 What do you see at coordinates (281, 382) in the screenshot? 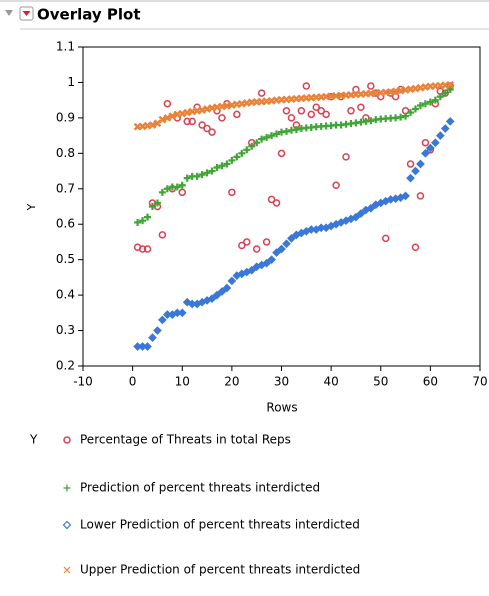
I see `x-tick-label: 30` at bounding box center [281, 382].